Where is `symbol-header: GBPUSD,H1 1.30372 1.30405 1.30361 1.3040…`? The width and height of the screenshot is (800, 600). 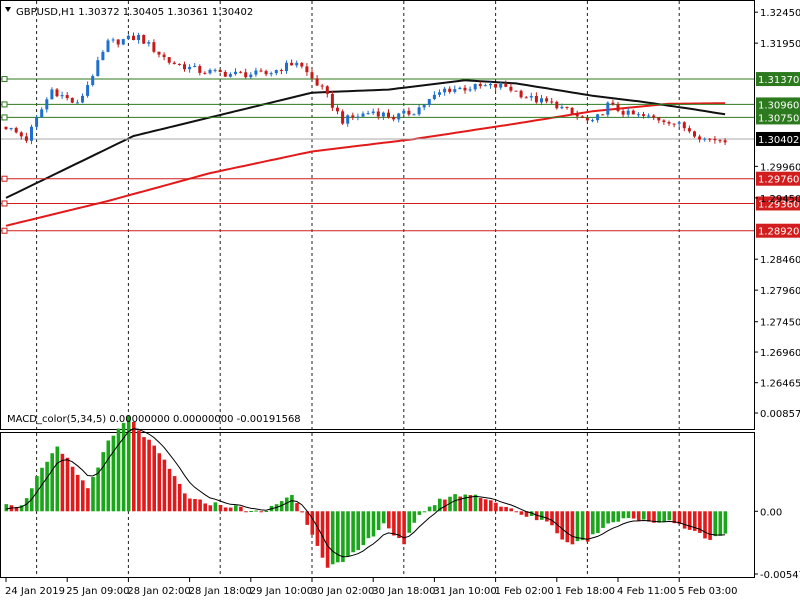
symbol-header: GBPUSD,H1 1.30372 1.30405 1.30361 1.3040… is located at coordinates (134, 12).